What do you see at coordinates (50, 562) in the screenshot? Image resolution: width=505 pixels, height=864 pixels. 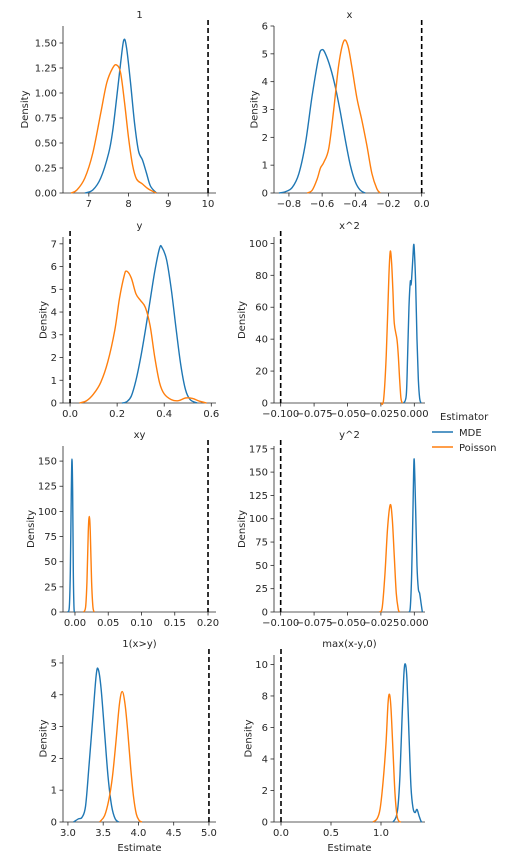 I see `y-tick-label: 50` at bounding box center [50, 562].